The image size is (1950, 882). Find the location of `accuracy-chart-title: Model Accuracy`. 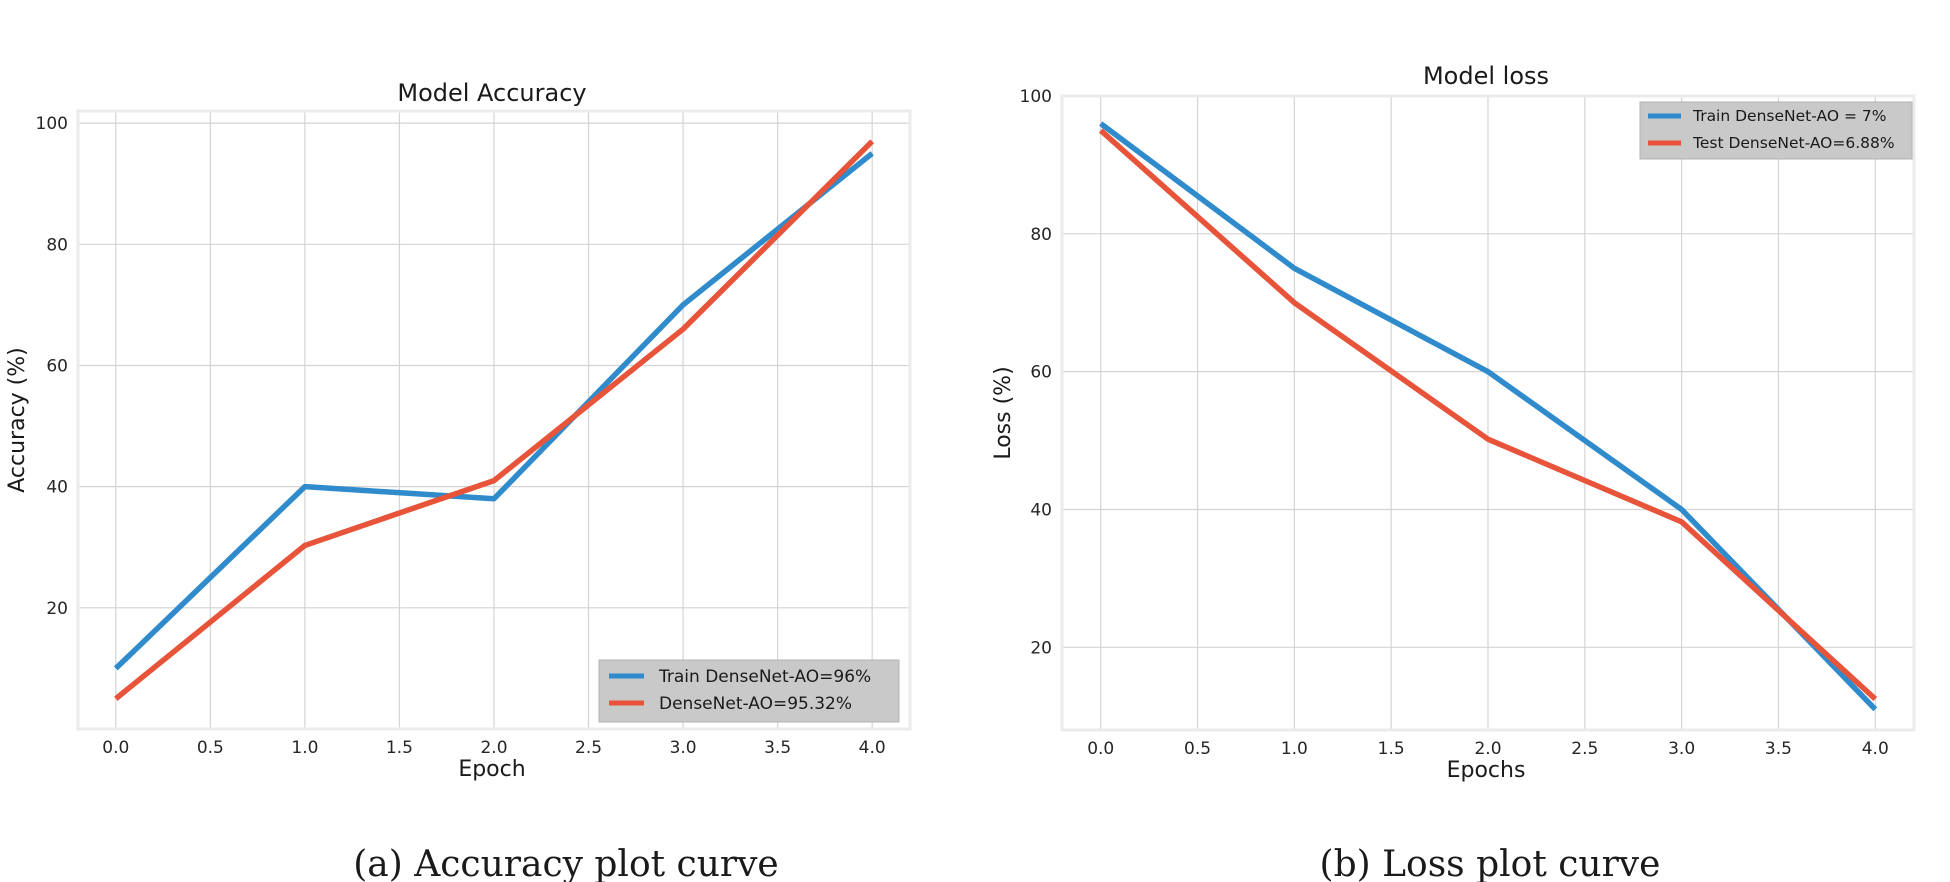

accuracy-chart-title: Model Accuracy is located at coordinates (491, 93).